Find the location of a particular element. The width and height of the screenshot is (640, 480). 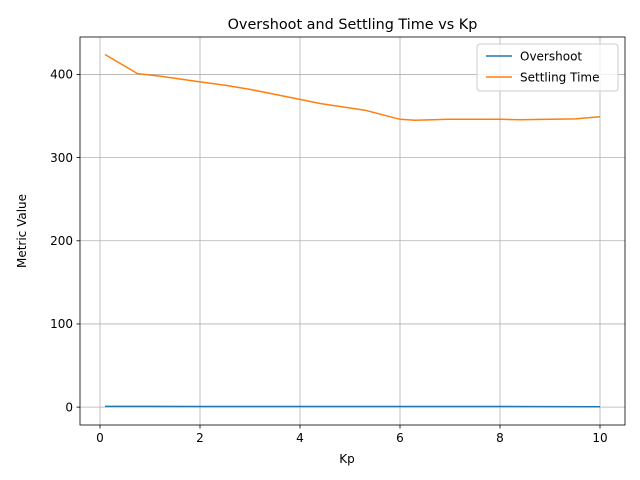

legend-box is located at coordinates (547, 67).